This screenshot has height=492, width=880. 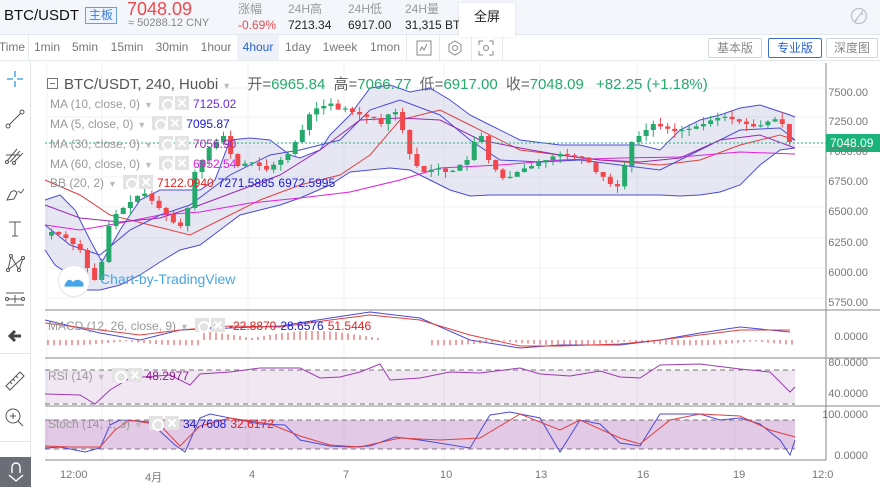 I want to click on board-badge: 主板, so click(x=101, y=15).